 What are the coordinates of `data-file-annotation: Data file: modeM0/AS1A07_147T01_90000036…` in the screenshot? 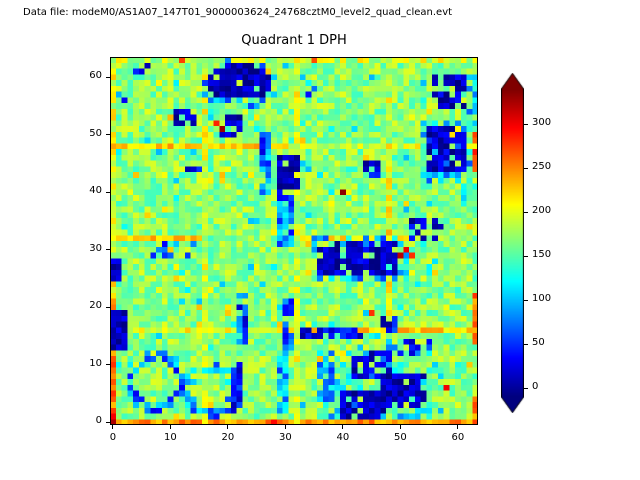 It's located at (238, 12).